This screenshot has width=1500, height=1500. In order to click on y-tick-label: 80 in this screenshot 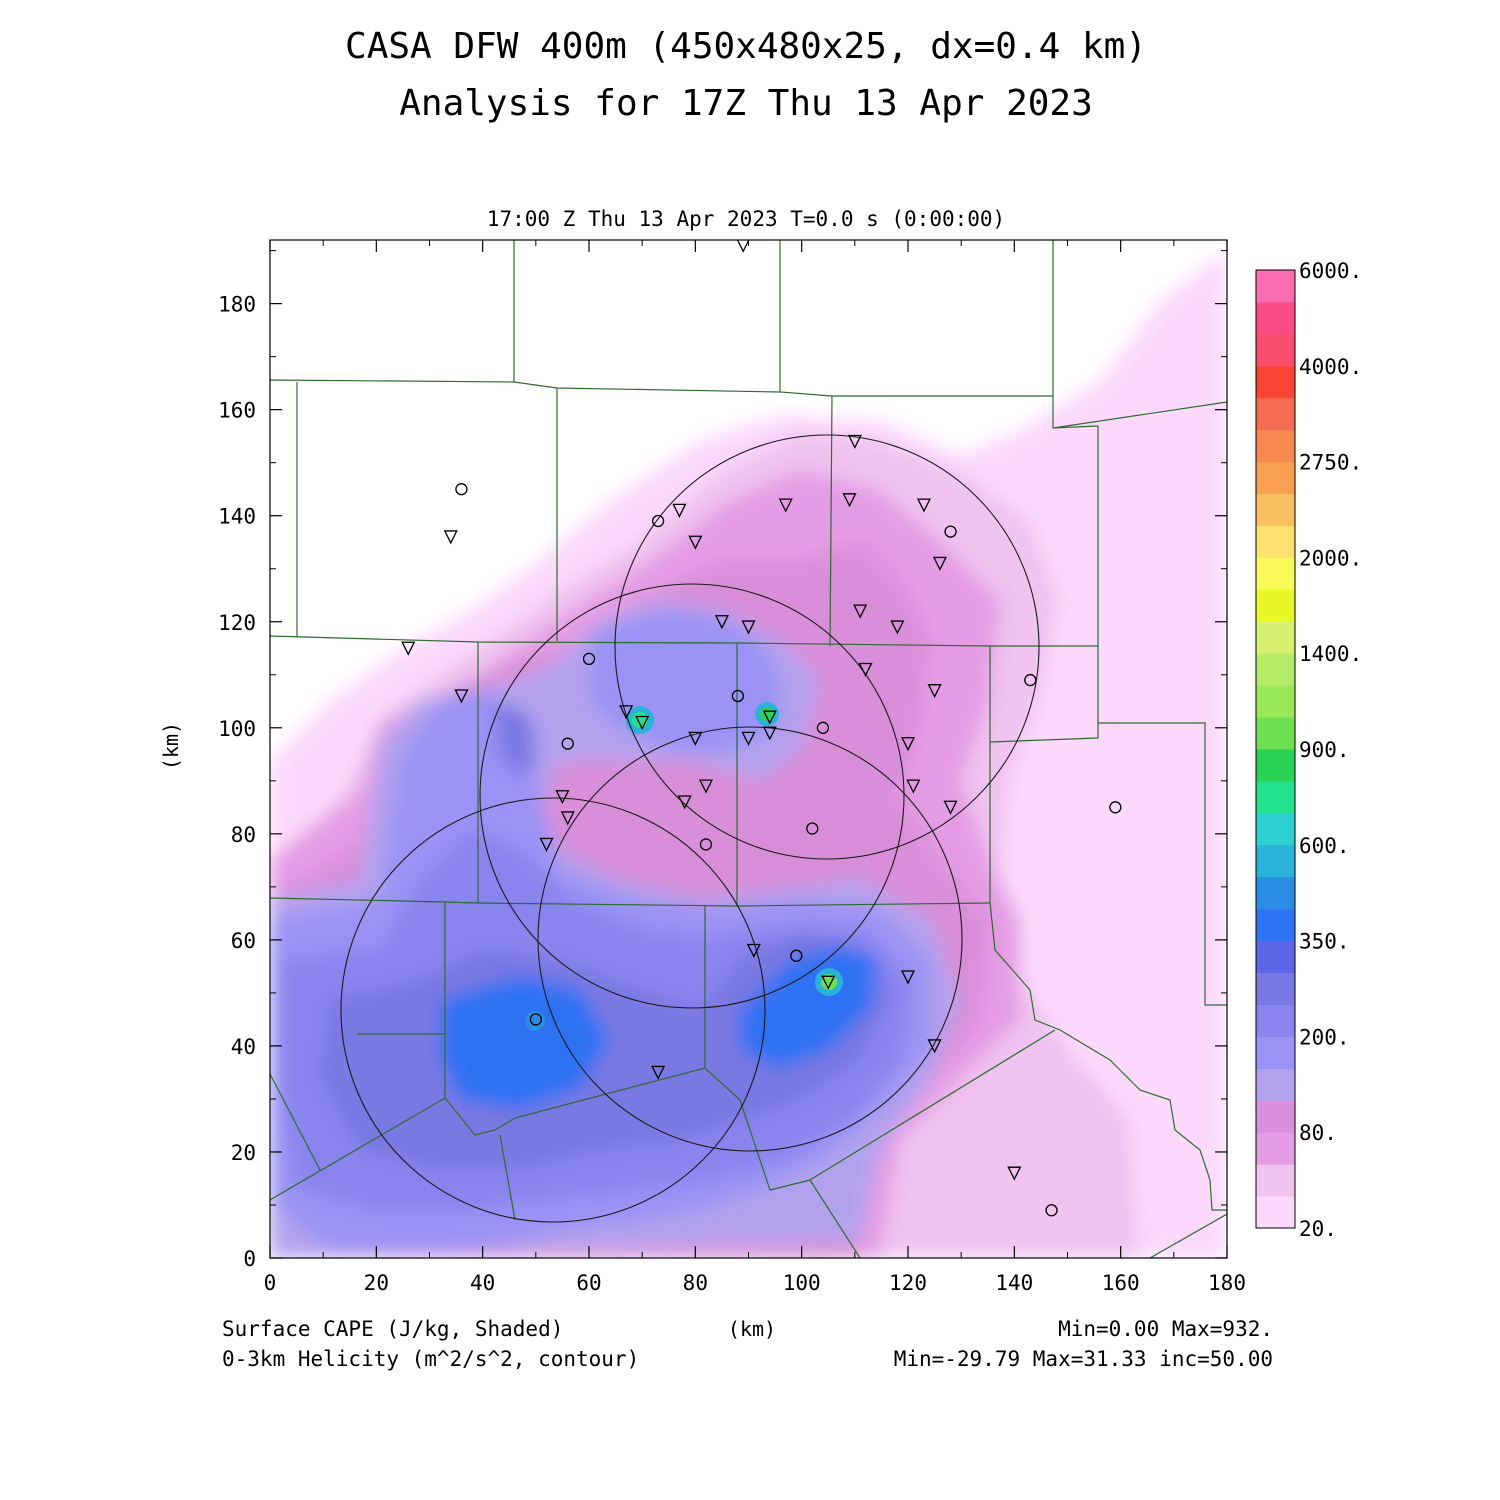, I will do `click(243, 835)`.